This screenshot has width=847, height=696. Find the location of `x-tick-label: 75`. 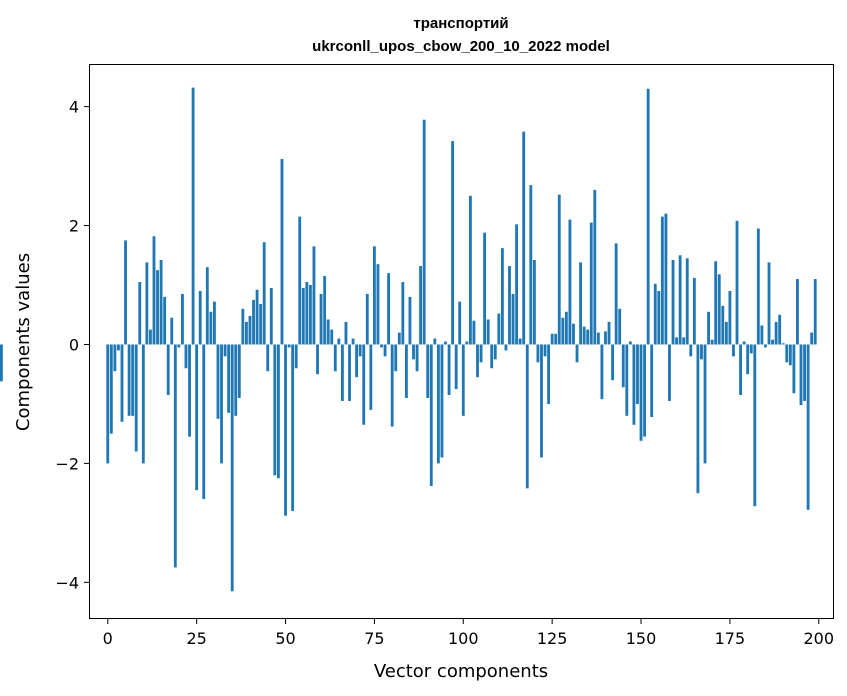

x-tick-label: 75 is located at coordinates (374, 638).